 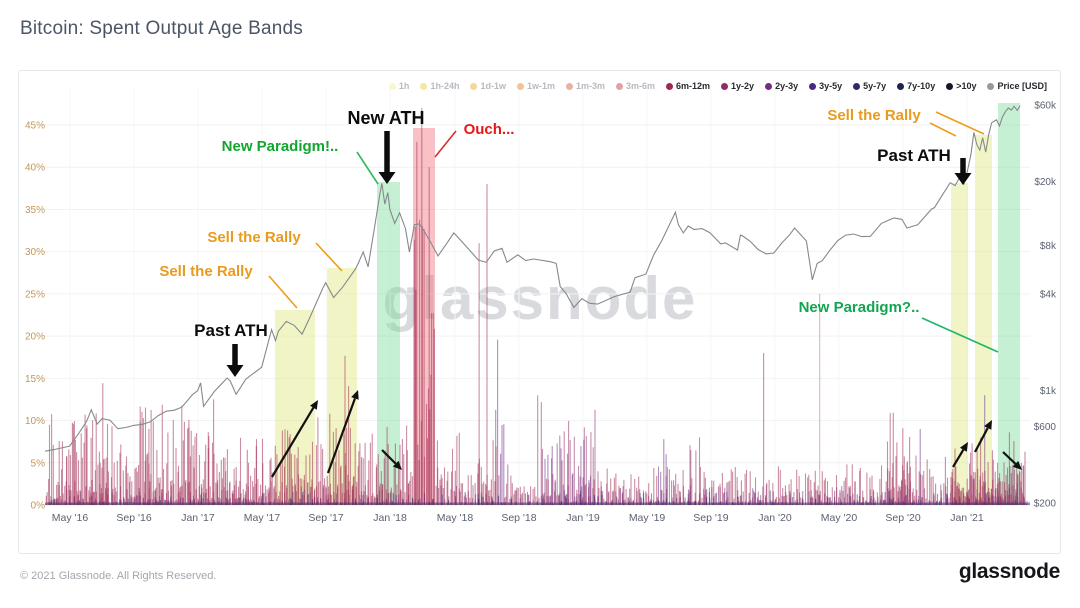 I want to click on legend-item-1w-1m: 1w-1m, so click(x=535, y=86).